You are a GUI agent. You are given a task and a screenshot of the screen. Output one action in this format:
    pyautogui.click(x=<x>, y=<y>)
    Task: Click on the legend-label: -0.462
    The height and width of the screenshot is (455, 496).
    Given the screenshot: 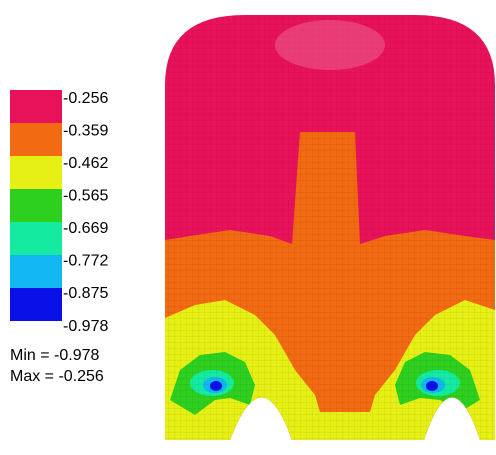 What is the action you would take?
    pyautogui.click(x=85, y=163)
    